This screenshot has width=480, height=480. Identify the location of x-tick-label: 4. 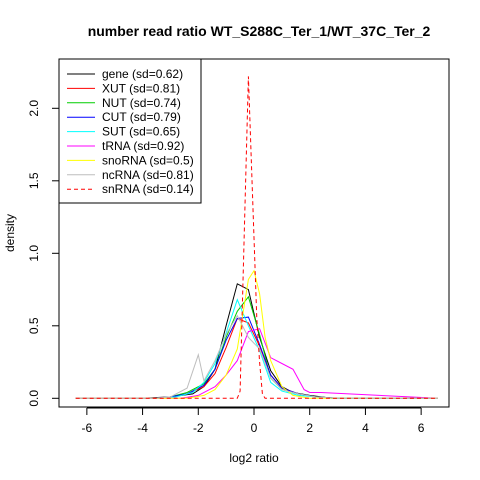
(365, 428).